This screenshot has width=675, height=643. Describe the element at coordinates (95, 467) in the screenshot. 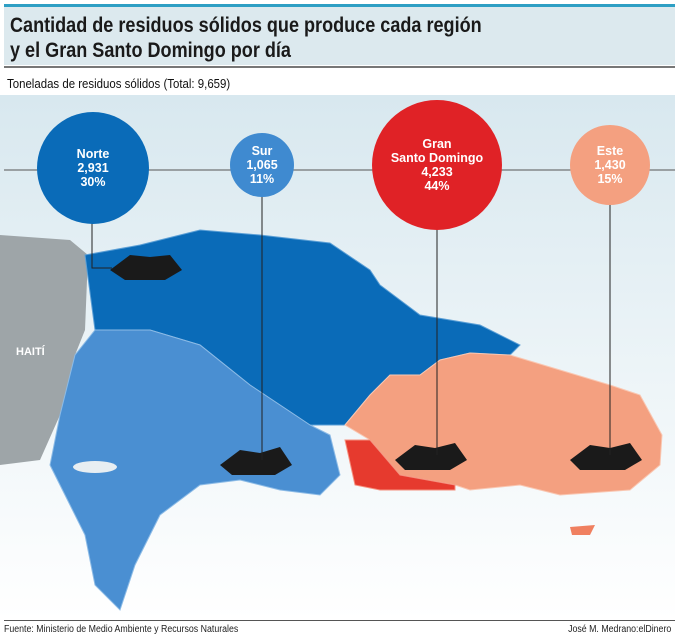

I see `lake-enriquillo` at that location.